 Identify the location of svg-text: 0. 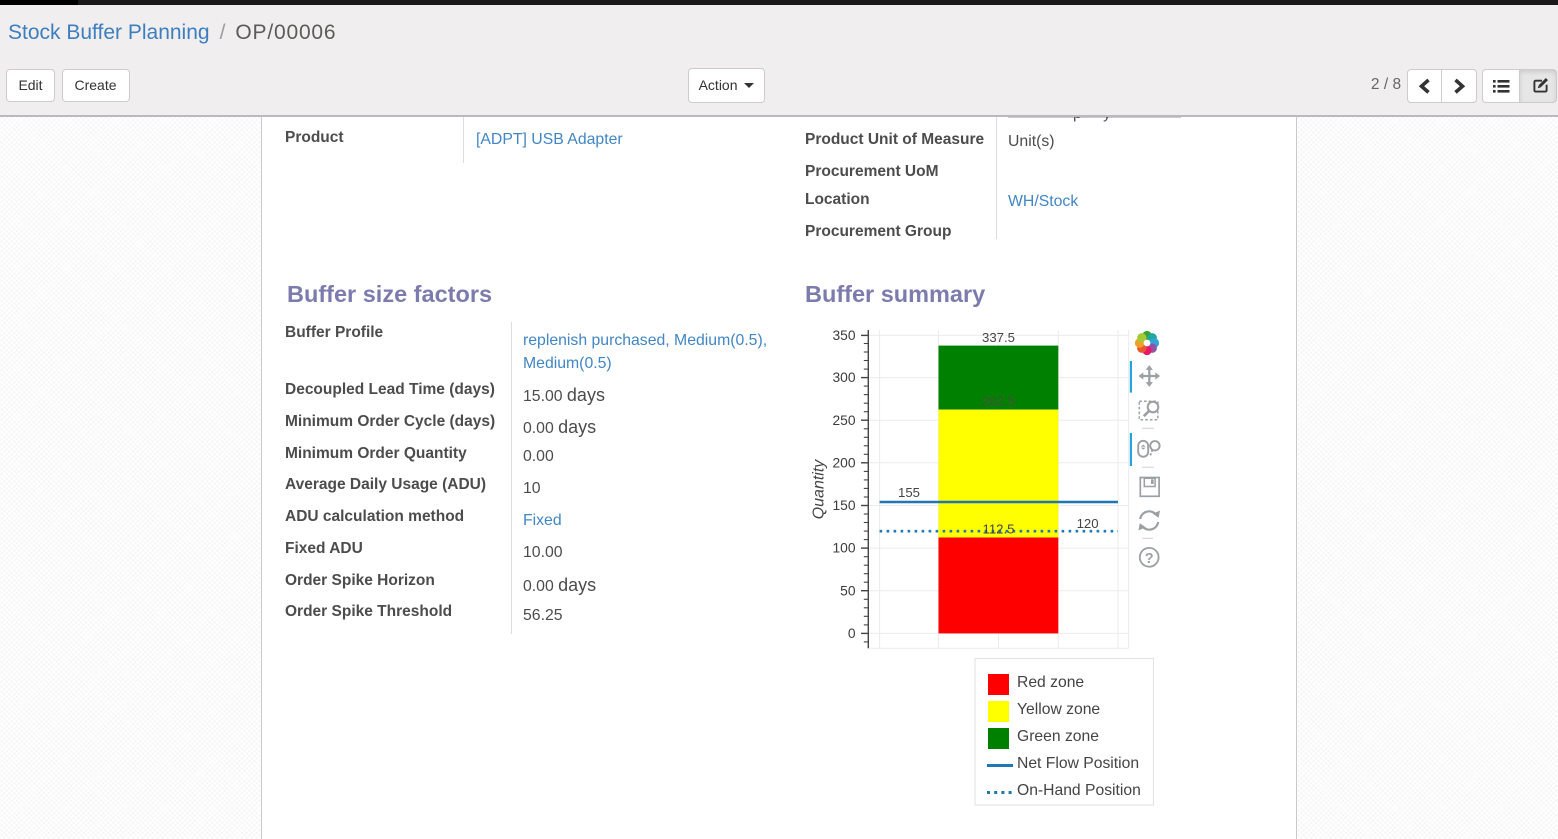
(852, 633).